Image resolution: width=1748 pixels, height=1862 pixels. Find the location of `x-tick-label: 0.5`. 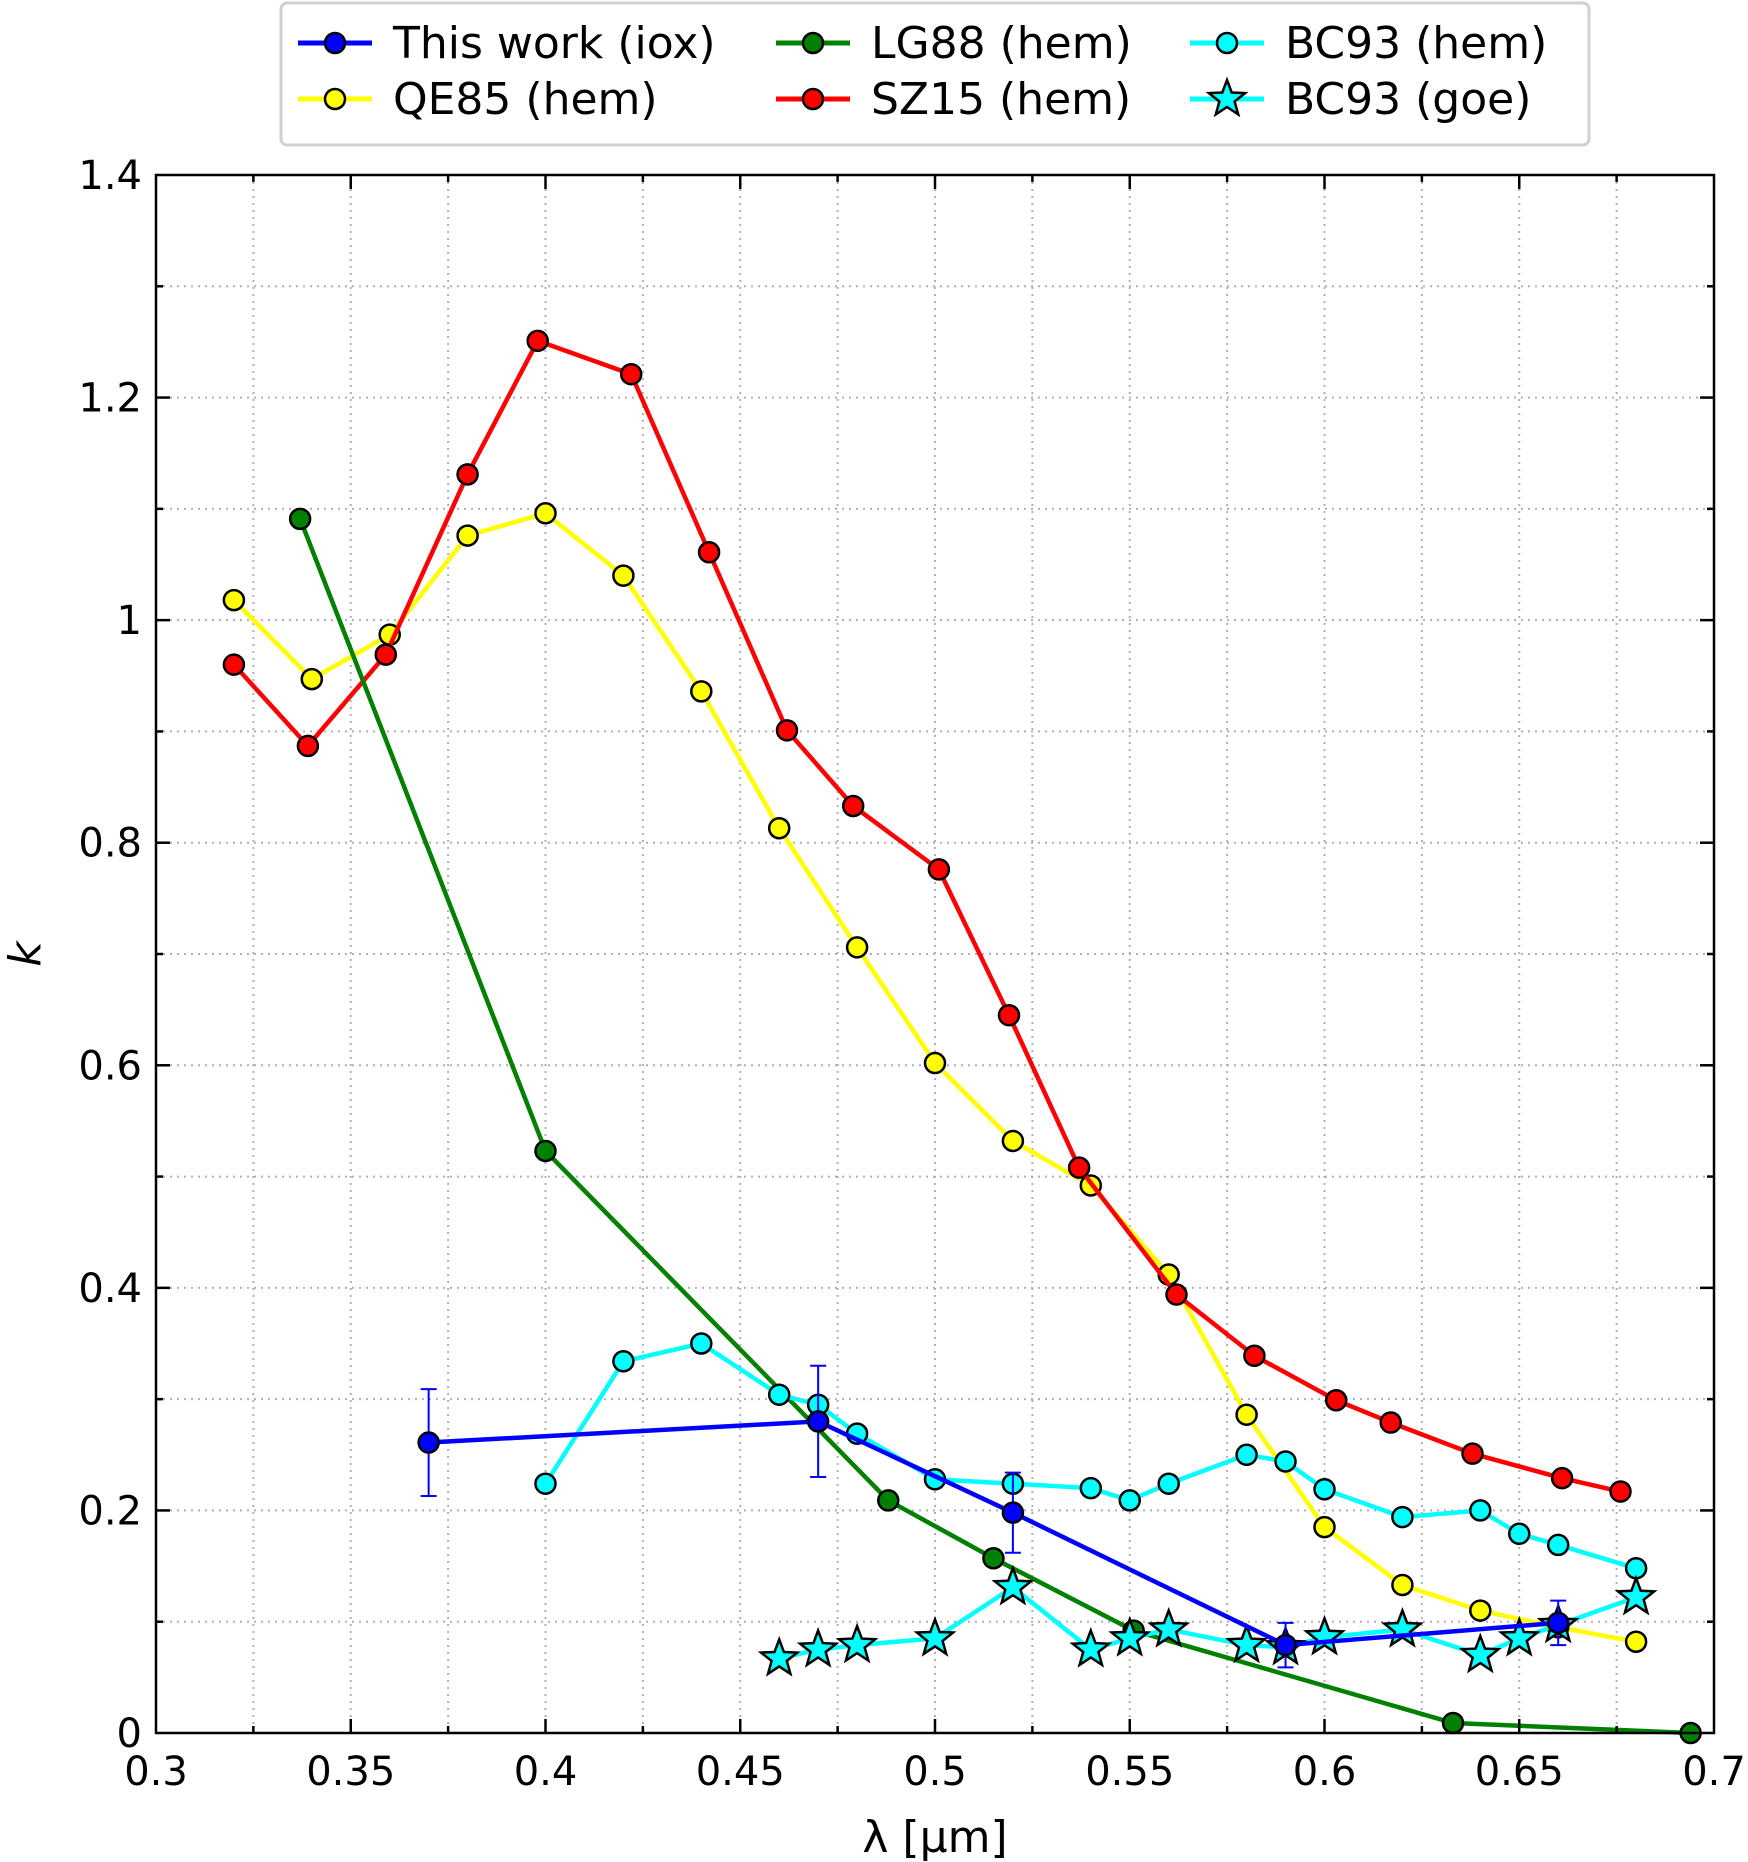

x-tick-label: 0.5 is located at coordinates (935, 1772).